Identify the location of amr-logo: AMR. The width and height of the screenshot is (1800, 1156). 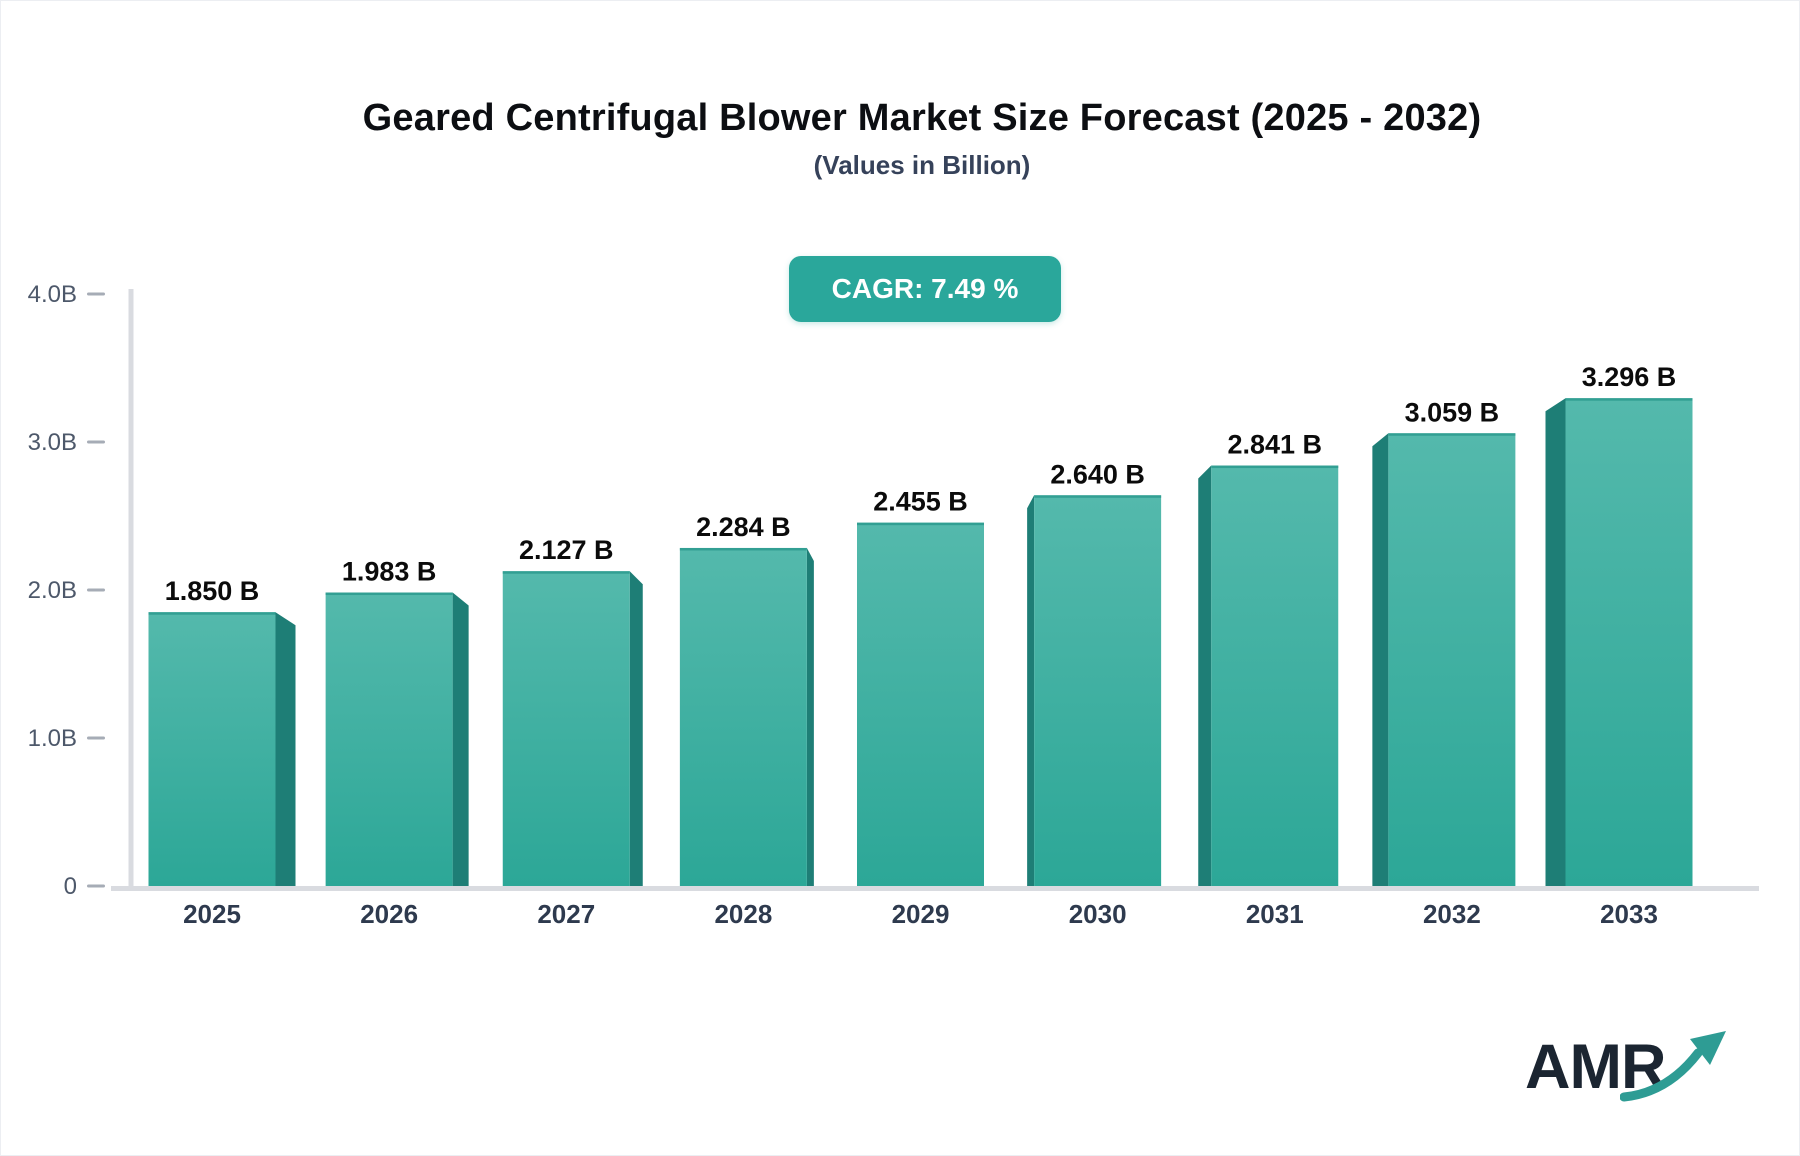
(1640, 1070).